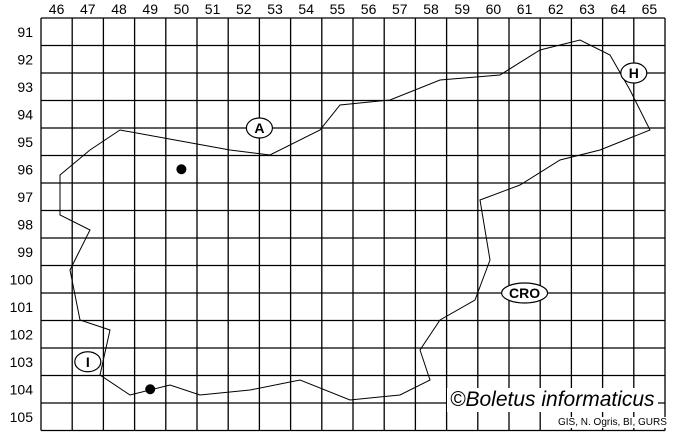  I want to click on column-label: 50, so click(182, 9).